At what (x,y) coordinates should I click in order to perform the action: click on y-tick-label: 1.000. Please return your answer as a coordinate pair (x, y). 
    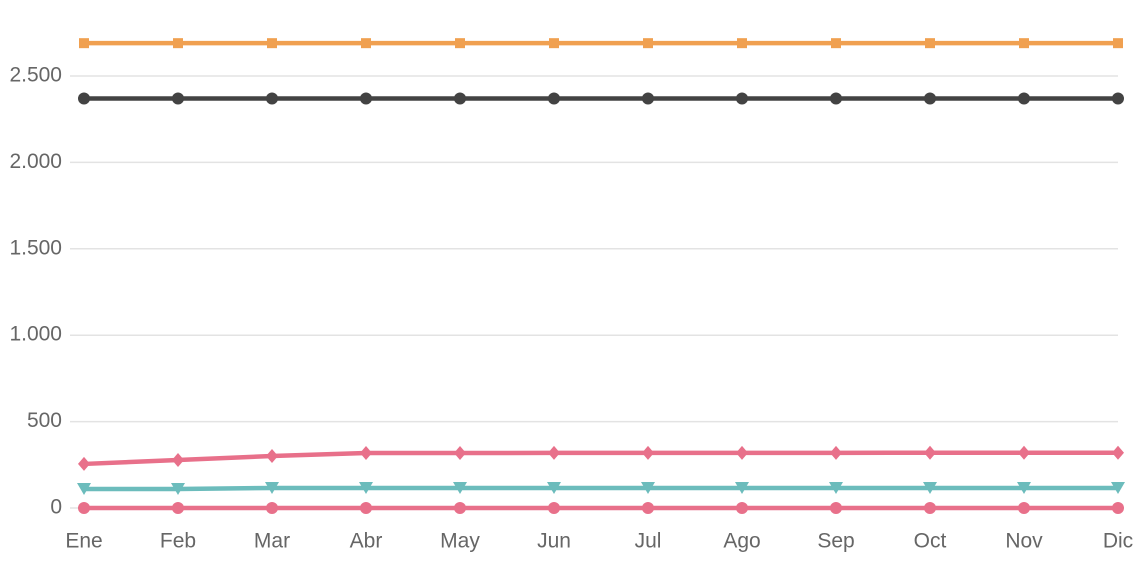
    Looking at the image, I should click on (35, 334).